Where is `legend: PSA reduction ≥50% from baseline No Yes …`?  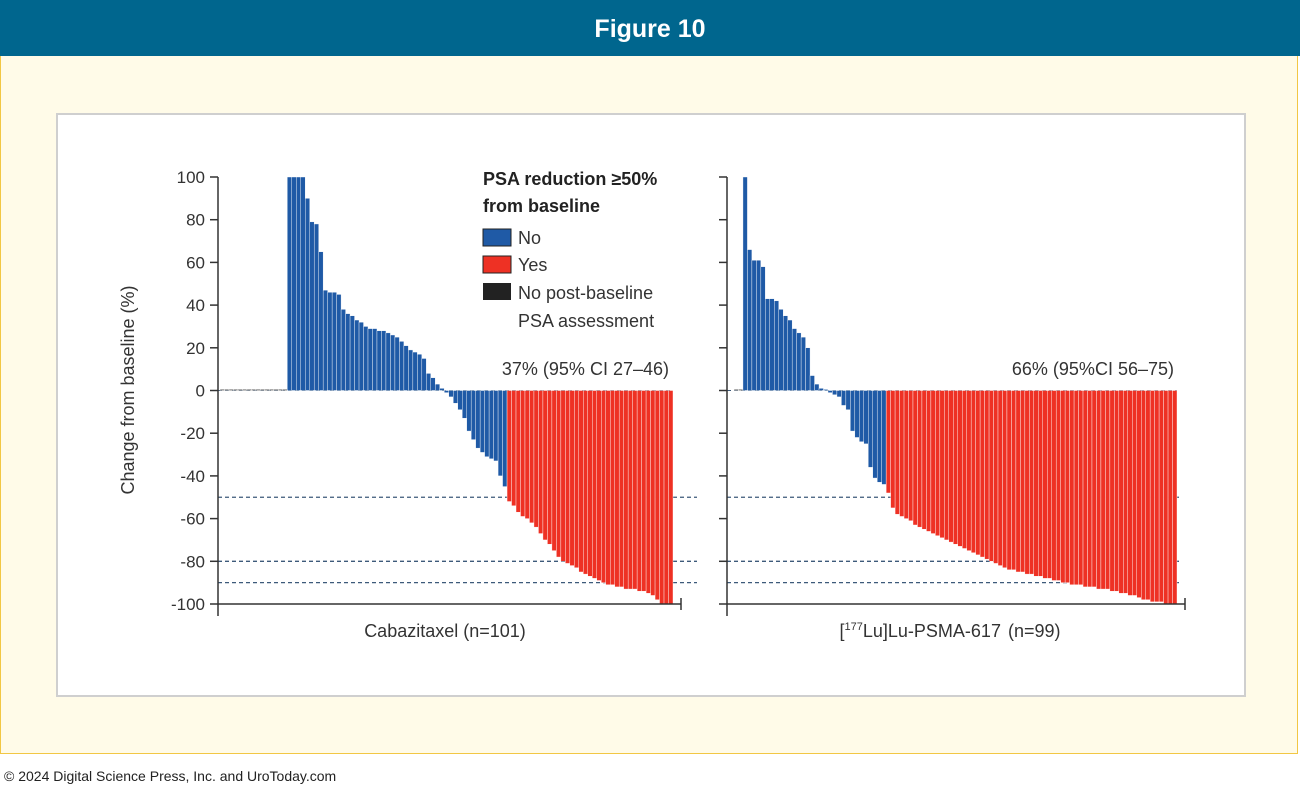
legend: PSA reduction ≥50% from baseline No Yes … is located at coordinates (569, 250).